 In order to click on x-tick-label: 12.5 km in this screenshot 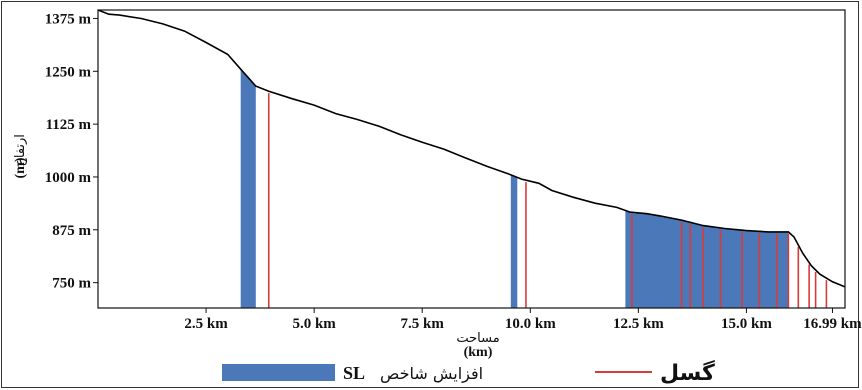, I will do `click(638, 324)`.